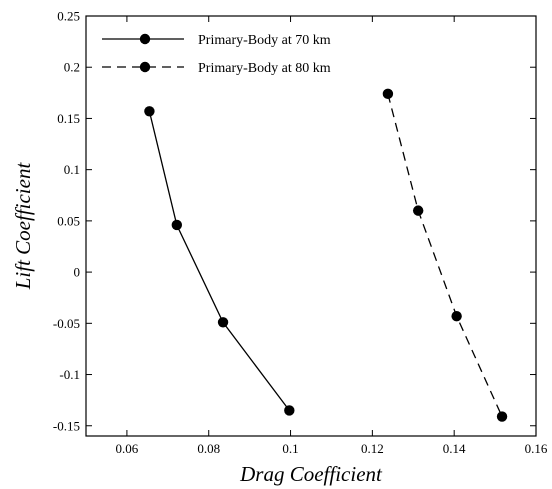  Describe the element at coordinates (264, 40) in the screenshot. I see `legend-label-1: Primary-Body at 70 km` at that location.